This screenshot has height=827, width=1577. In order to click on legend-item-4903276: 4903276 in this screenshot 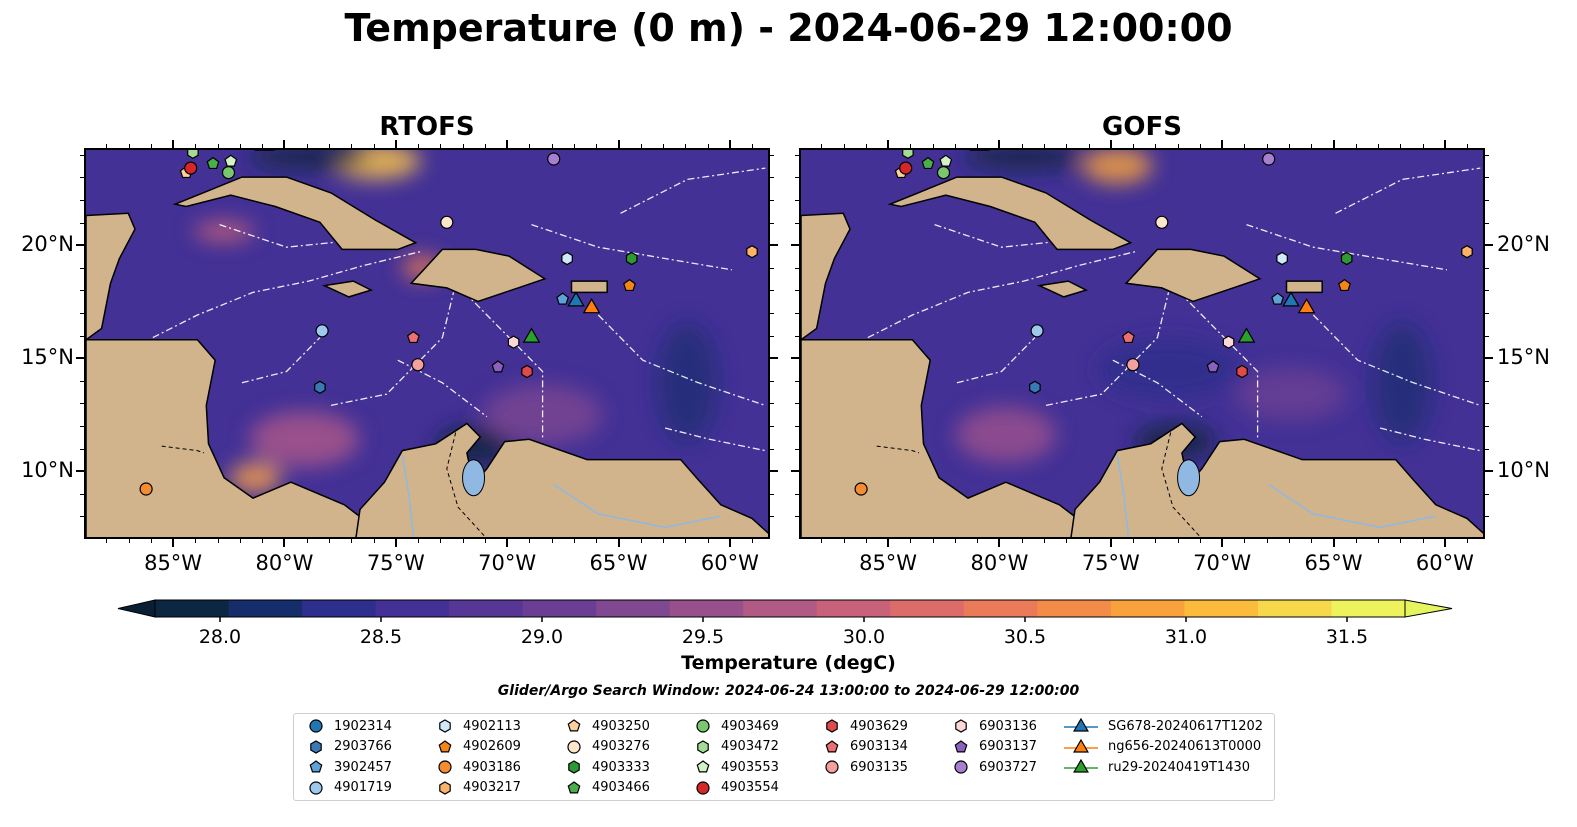, I will do `click(608, 747)`.